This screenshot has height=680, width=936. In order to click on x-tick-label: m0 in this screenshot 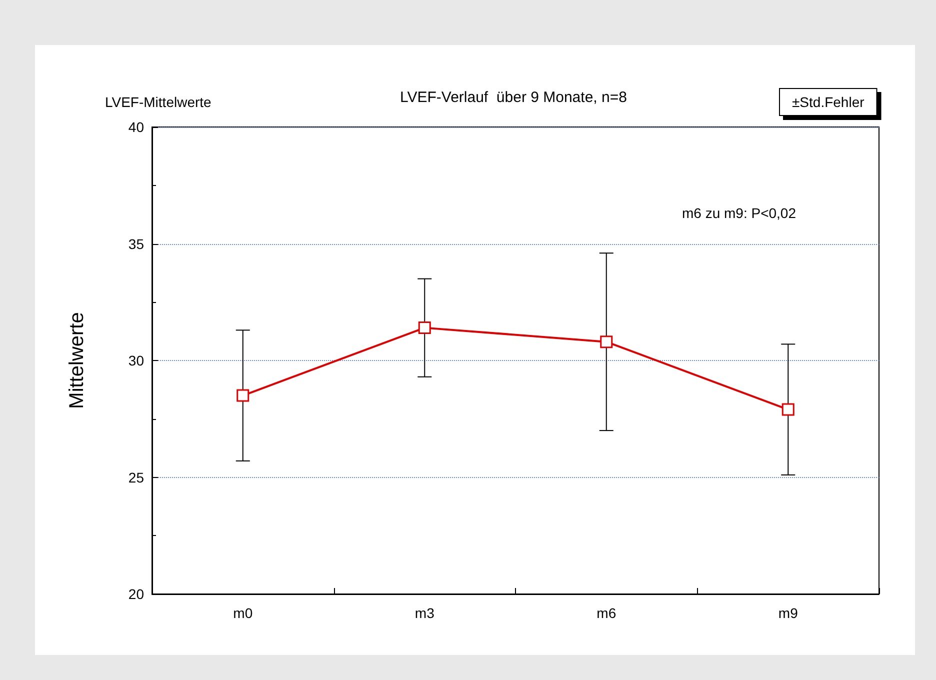, I will do `click(243, 613)`.